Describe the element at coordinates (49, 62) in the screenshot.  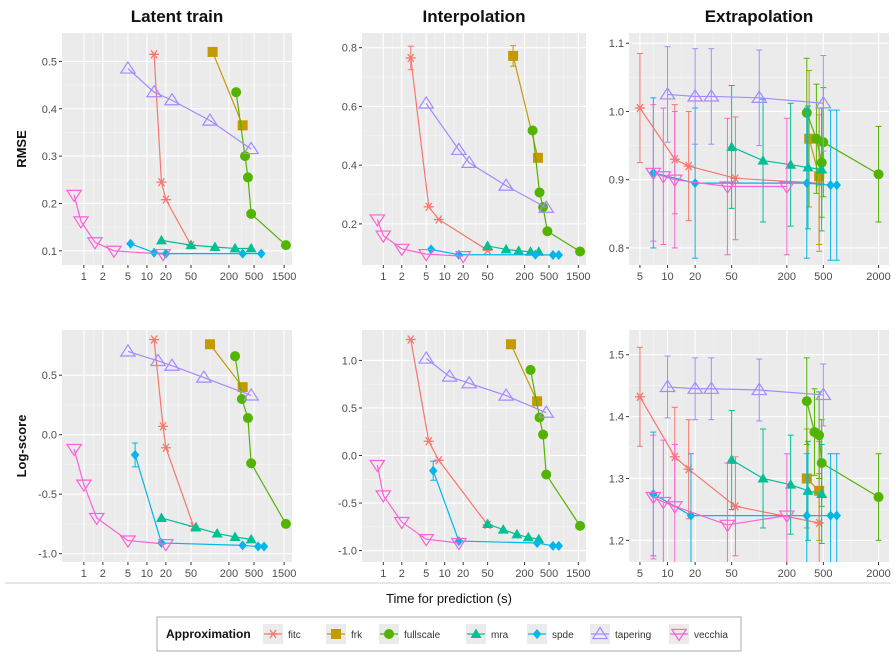
I see `y-tick-label: 0.5` at that location.